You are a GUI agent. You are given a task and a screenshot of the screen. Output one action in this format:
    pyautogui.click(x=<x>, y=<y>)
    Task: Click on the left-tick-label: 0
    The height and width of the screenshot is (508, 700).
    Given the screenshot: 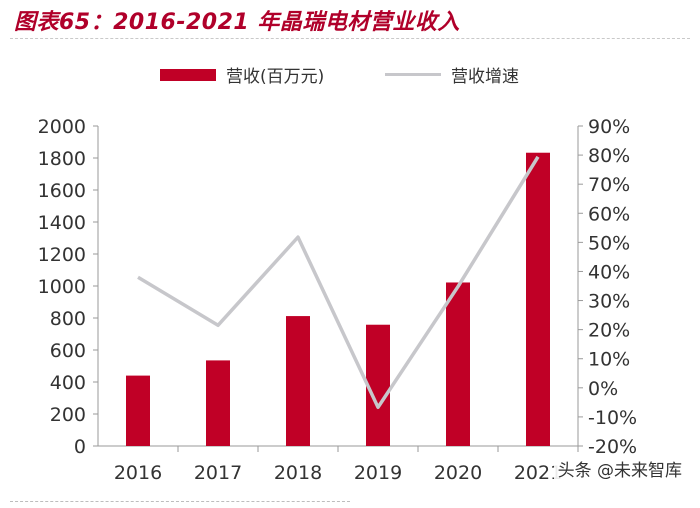 What is the action you would take?
    pyautogui.click(x=80, y=447)
    